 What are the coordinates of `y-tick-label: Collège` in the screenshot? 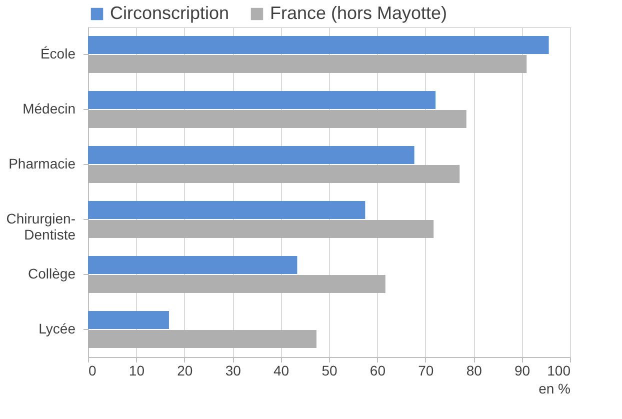 It's located at (52, 274).